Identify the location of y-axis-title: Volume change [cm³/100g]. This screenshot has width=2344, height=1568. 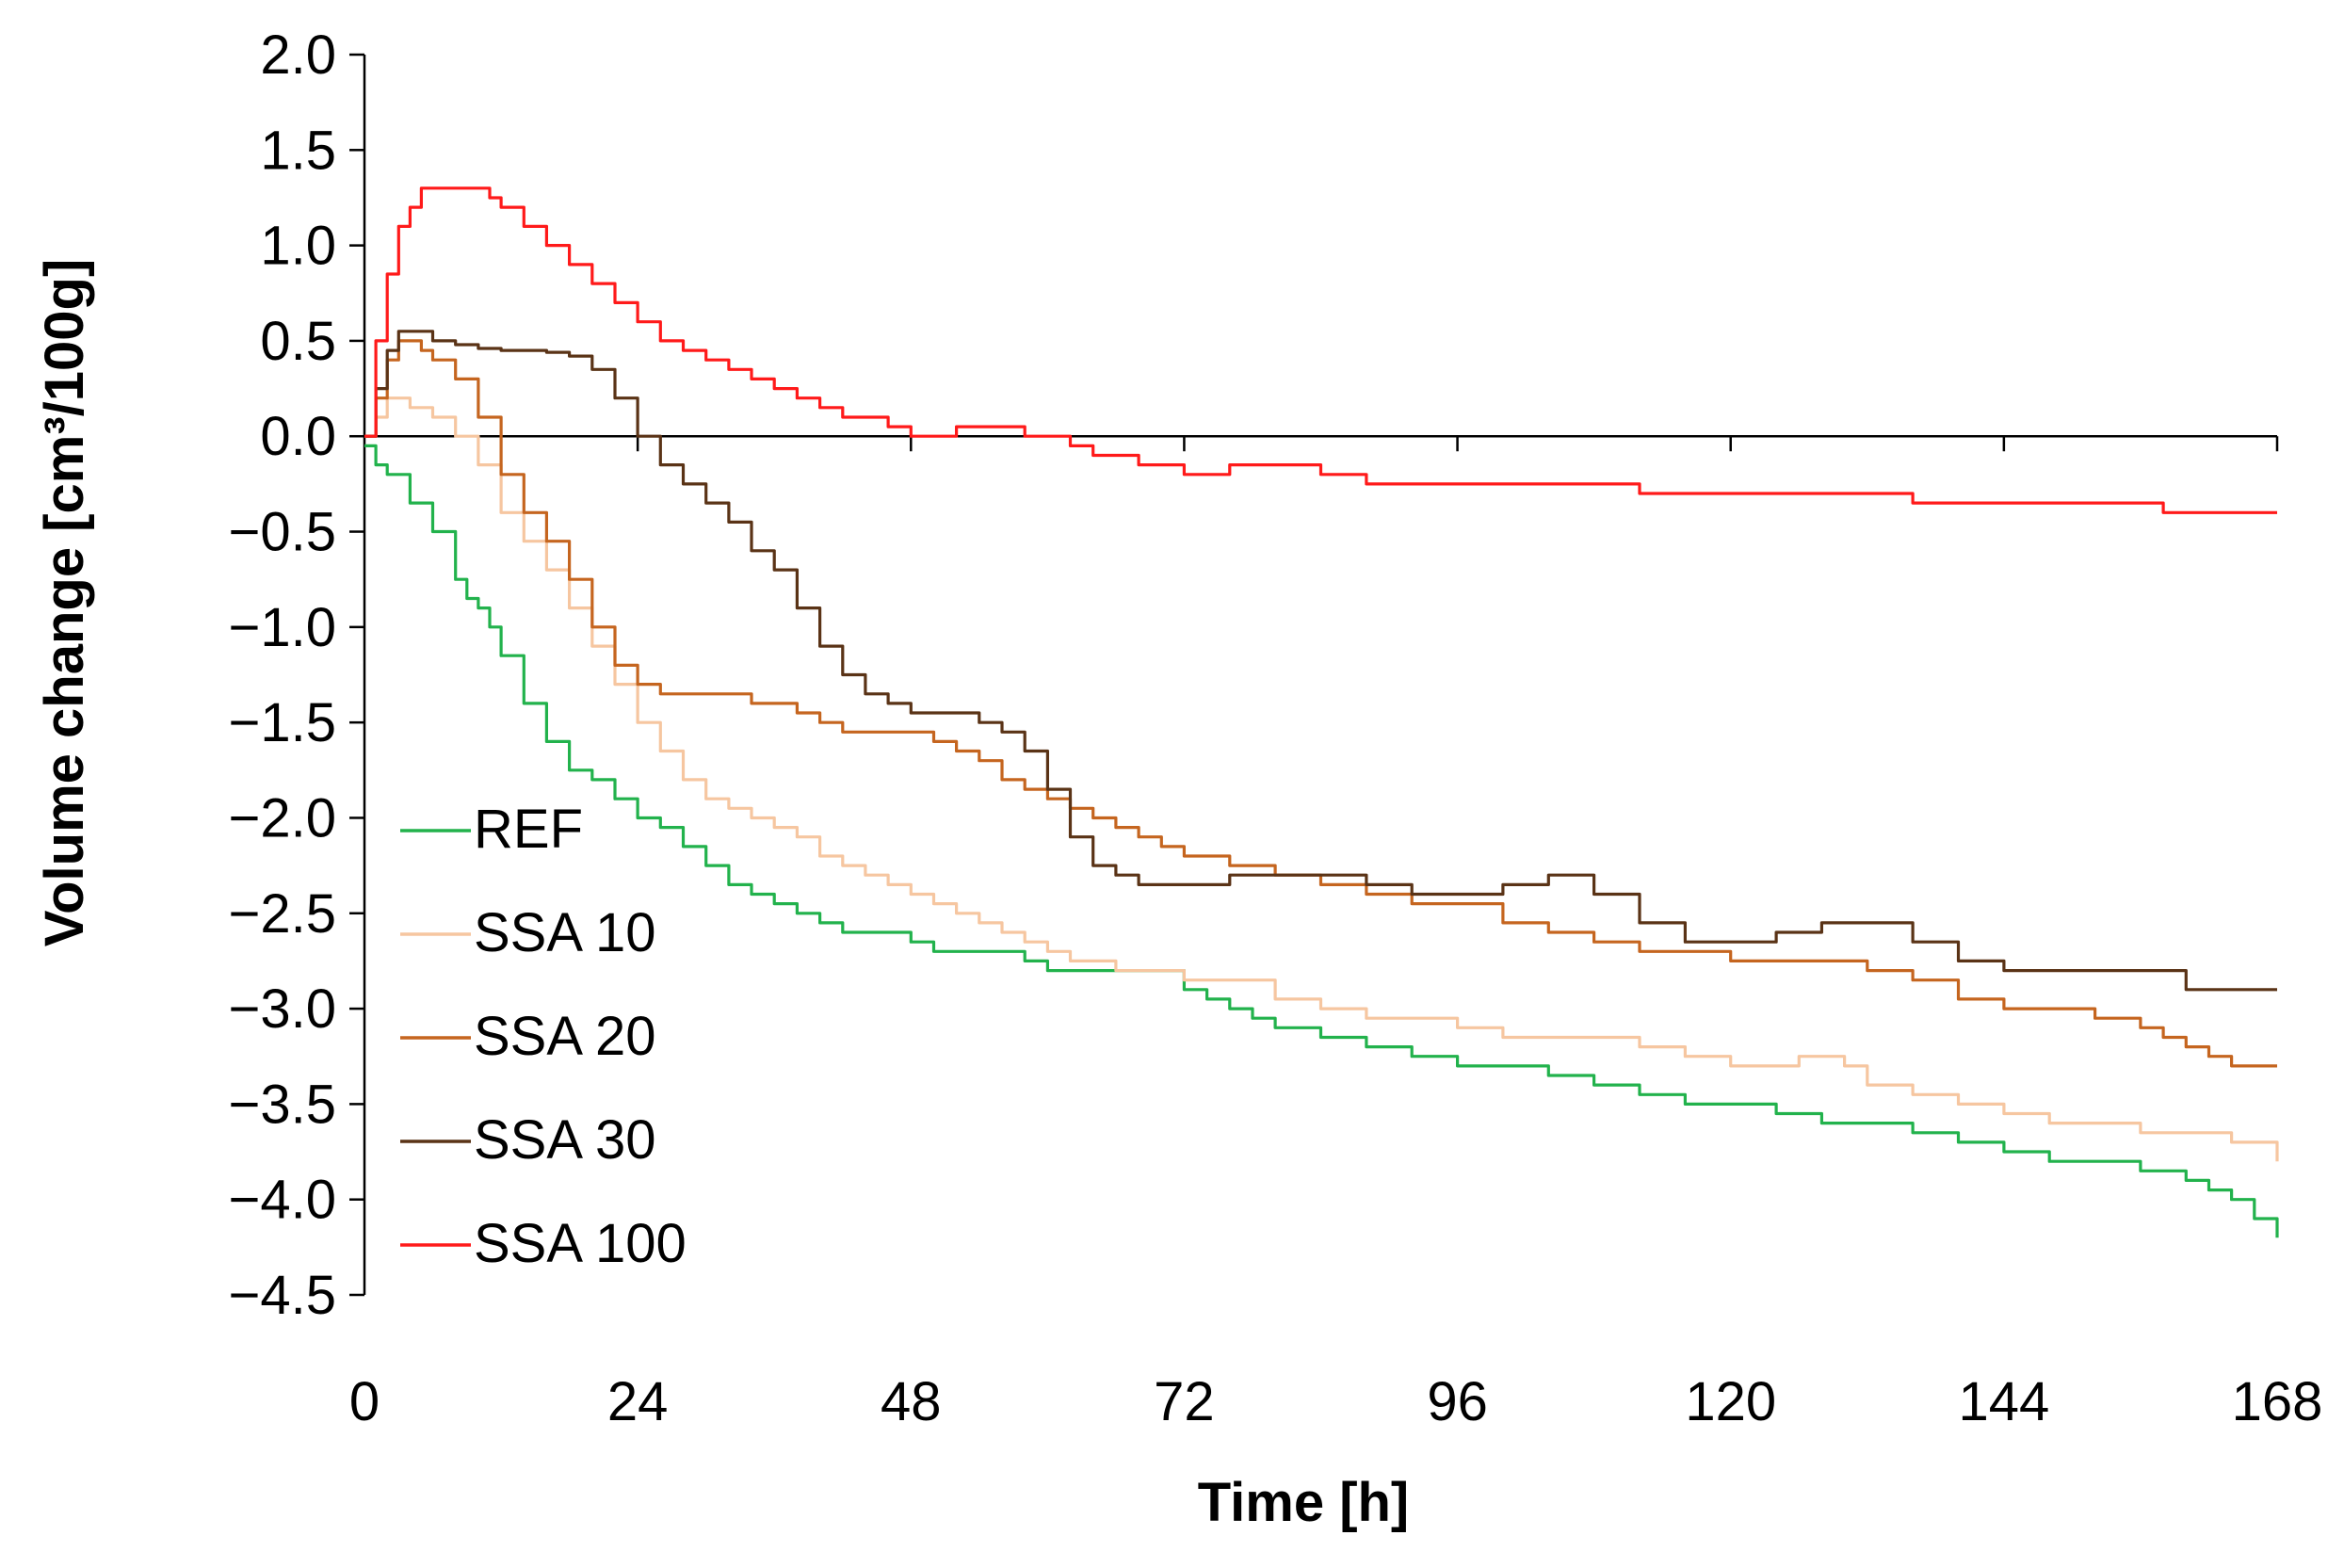
(65, 603).